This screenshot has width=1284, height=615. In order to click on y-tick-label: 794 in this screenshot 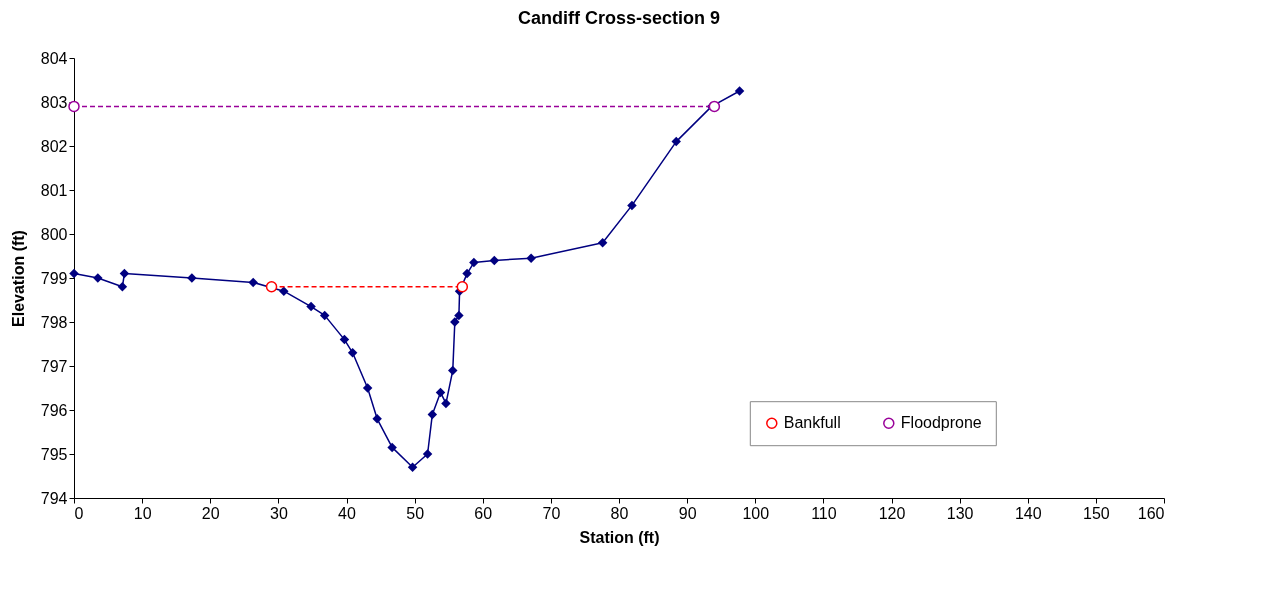, I will do `click(54, 498)`.